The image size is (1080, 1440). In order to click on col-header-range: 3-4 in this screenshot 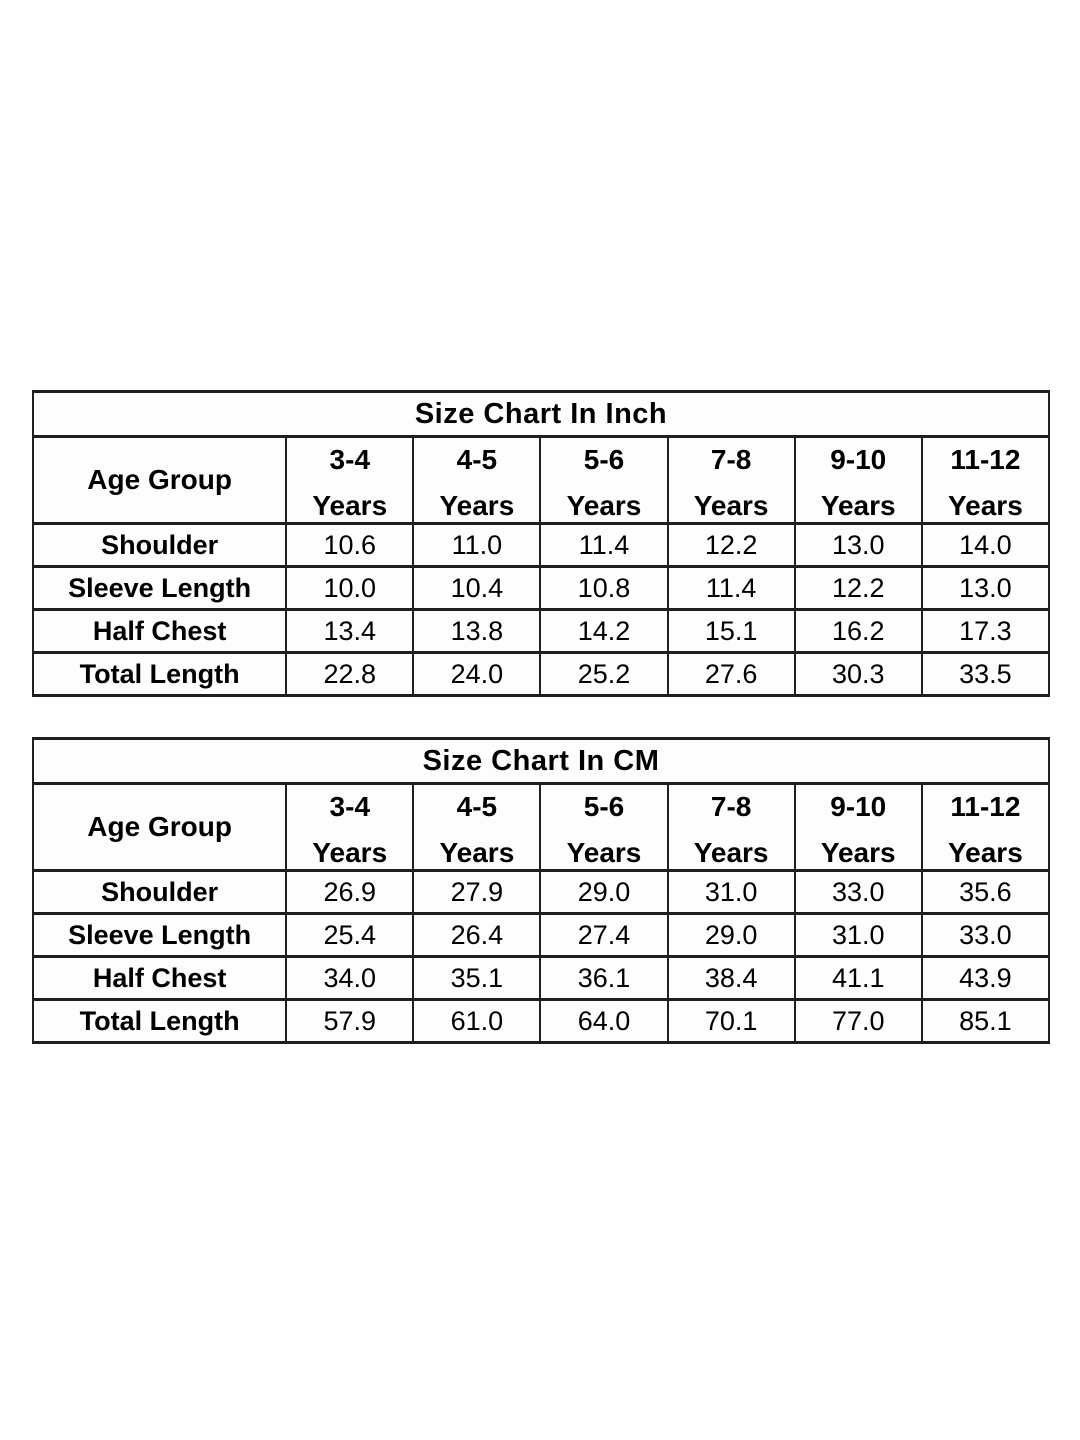, I will do `click(350, 459)`.